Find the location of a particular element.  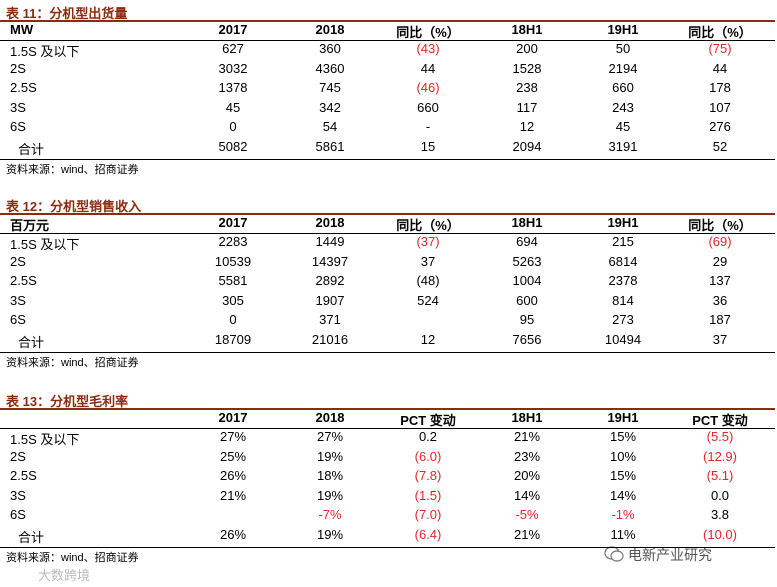

table-title: 表 12：分机型销售收入 is located at coordinates (74, 206).